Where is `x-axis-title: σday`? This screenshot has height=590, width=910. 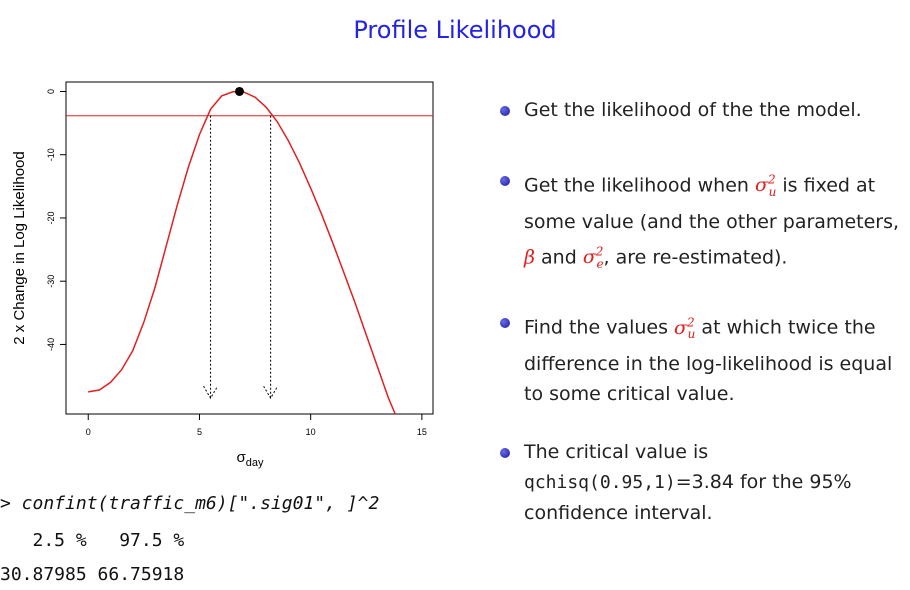 x-axis-title: σday is located at coordinates (250, 459).